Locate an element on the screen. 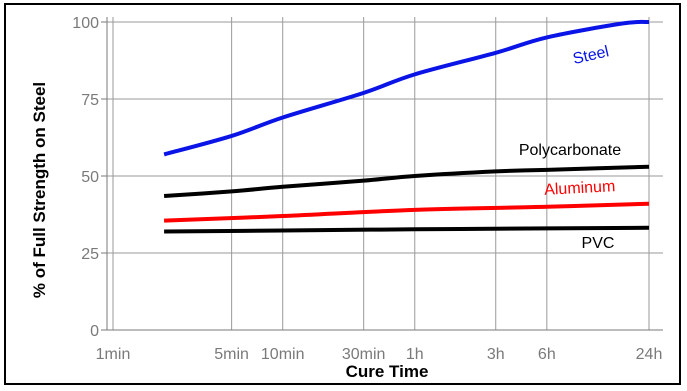 This screenshot has height=391, width=687. x-tick-label: 5min is located at coordinates (231, 354).